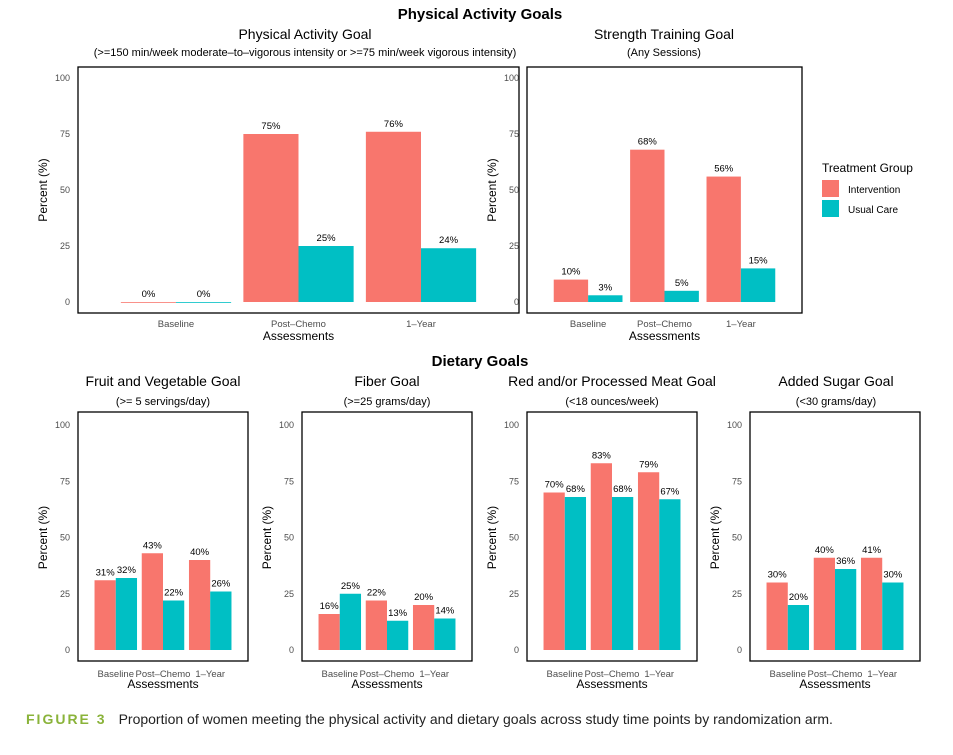 The image size is (953, 755). What do you see at coordinates (555, 485) in the screenshot?
I see `data-label: 70%` at bounding box center [555, 485].